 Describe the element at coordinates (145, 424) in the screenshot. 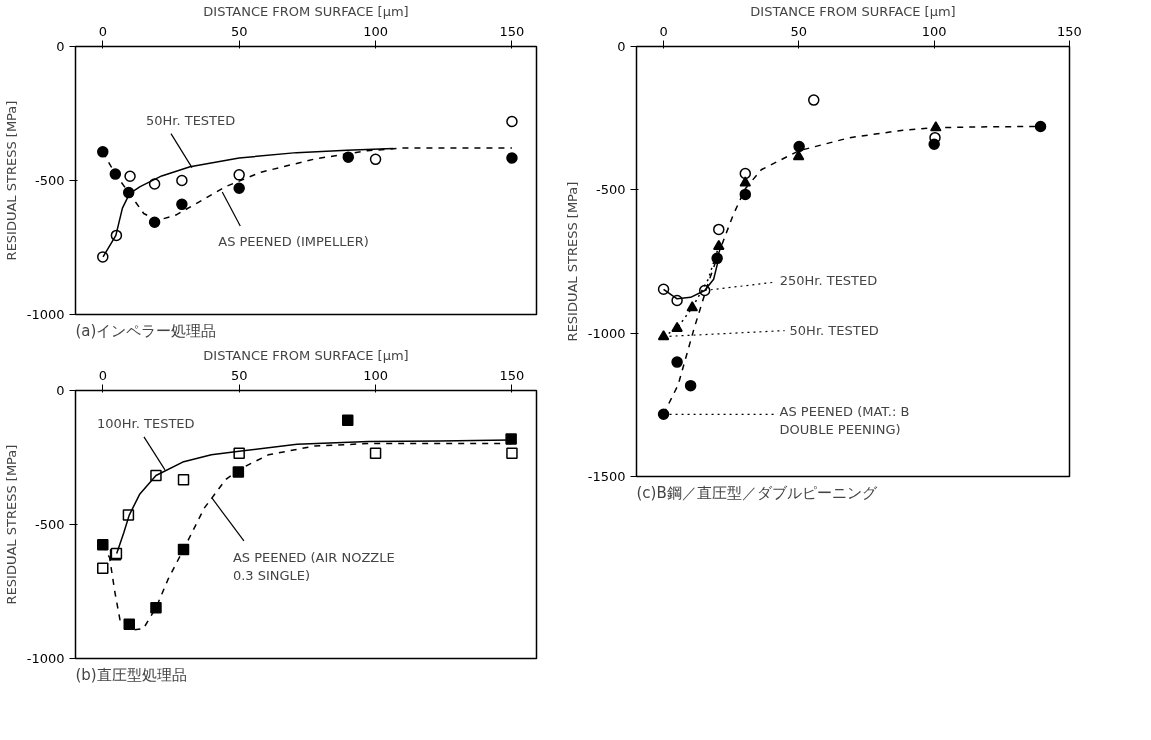

I see `annotation: 100Hr. TESTED` at that location.